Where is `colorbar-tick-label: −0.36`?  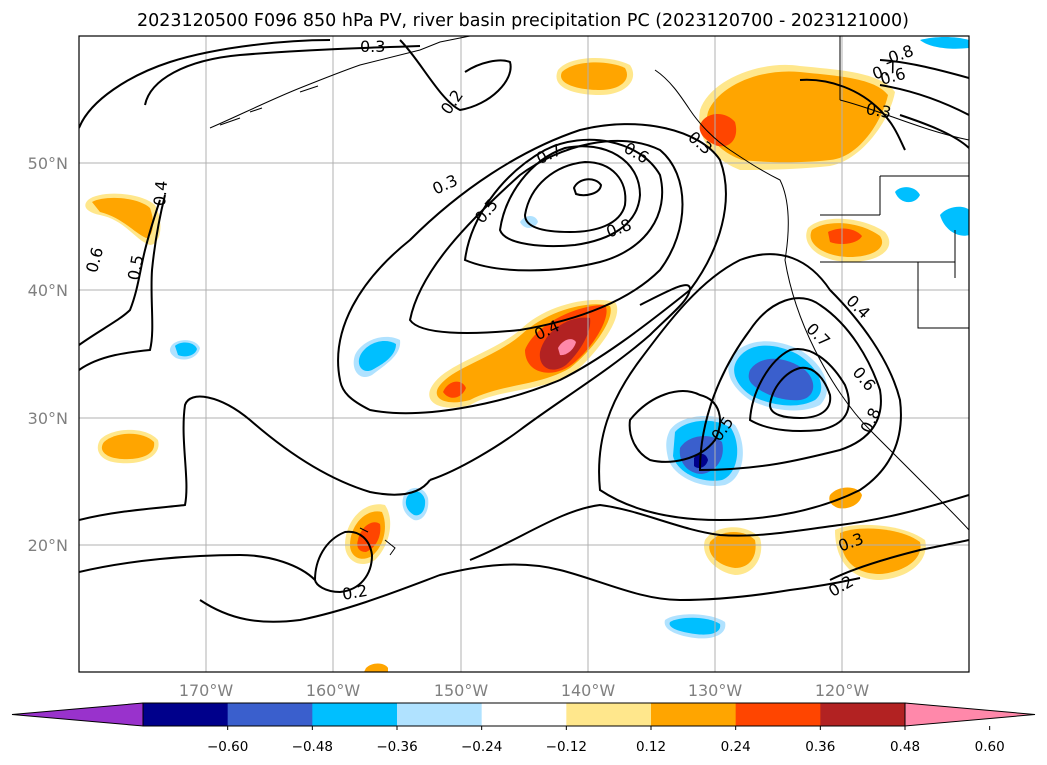
colorbar-tick-label: −0.36 is located at coordinates (396, 747).